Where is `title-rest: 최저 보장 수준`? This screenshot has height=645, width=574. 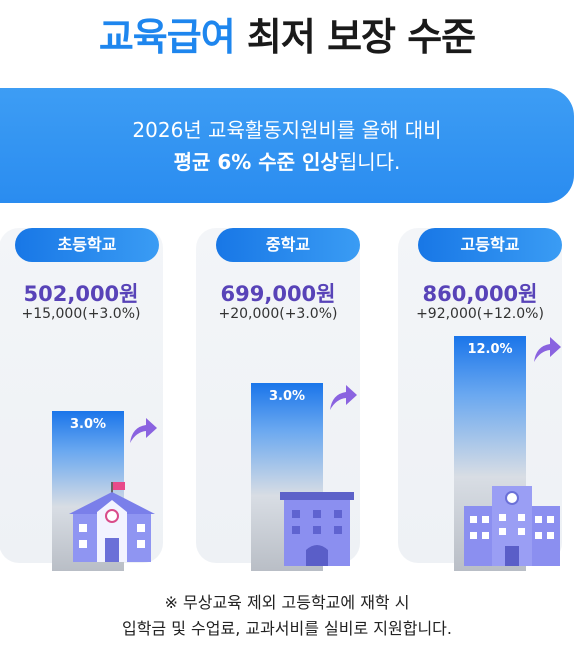 title-rest: 최저 보장 수준 is located at coordinates (361, 37).